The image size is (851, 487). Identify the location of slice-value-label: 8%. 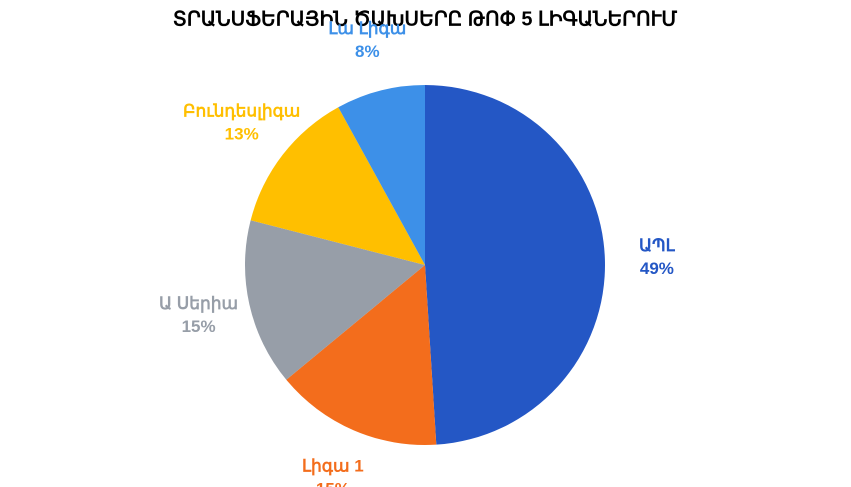
(367, 51).